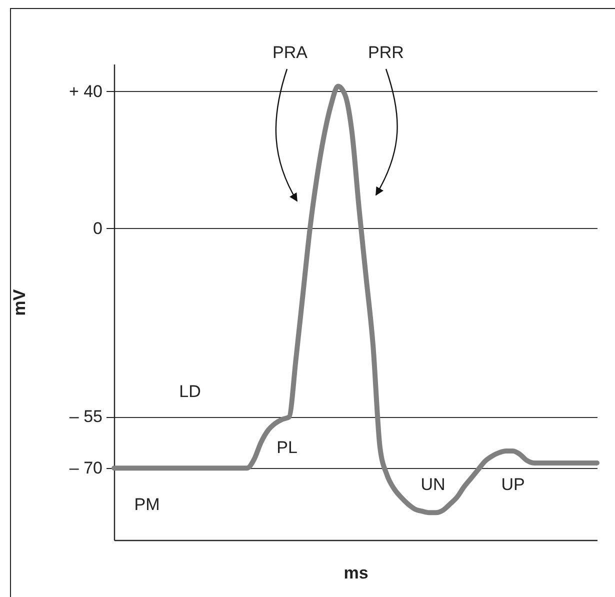  I want to click on y-tick-label: – 55, so click(85, 416).